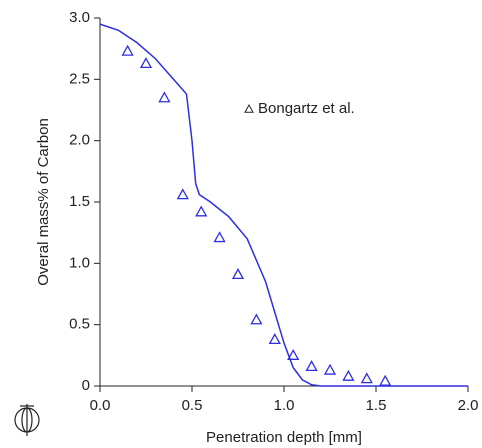 The image size is (482, 448). What do you see at coordinates (284, 405) in the screenshot?
I see `x-tick-label: 1.0` at bounding box center [284, 405].